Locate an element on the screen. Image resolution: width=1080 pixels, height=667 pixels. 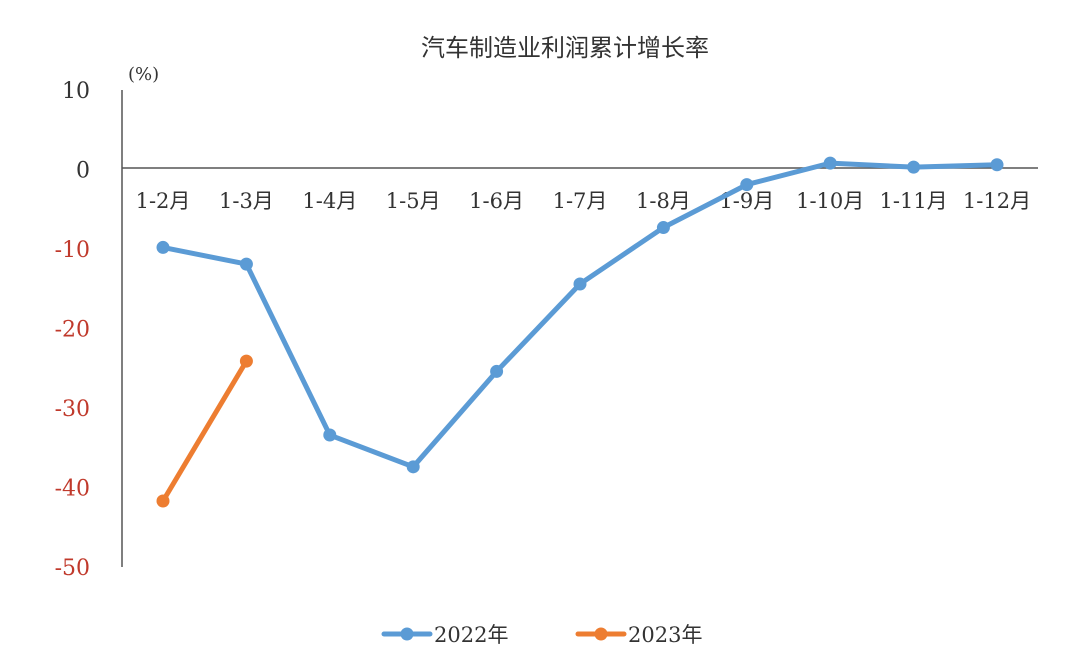
x-tick-label: 1-2月 is located at coordinates (163, 201).